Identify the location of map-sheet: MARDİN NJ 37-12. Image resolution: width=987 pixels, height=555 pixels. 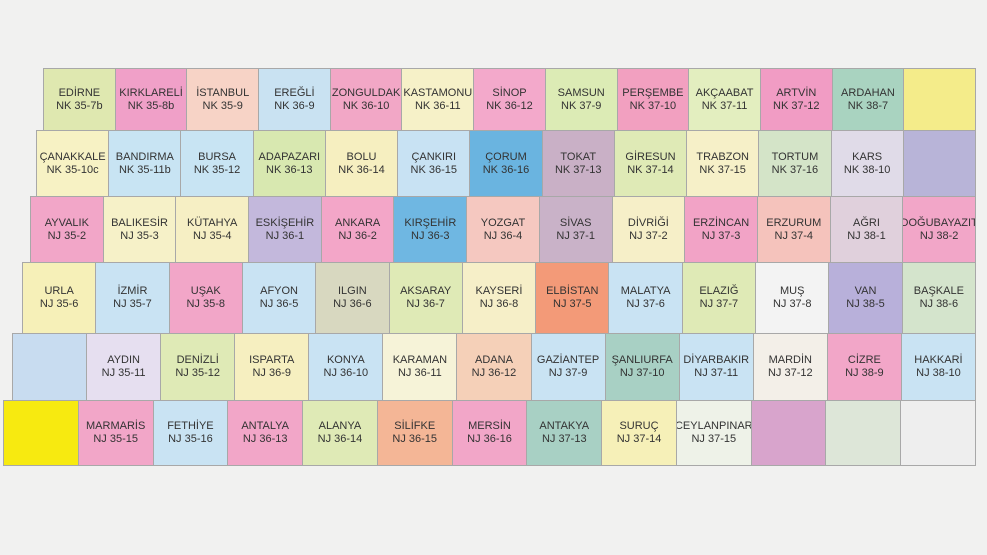
(790, 367).